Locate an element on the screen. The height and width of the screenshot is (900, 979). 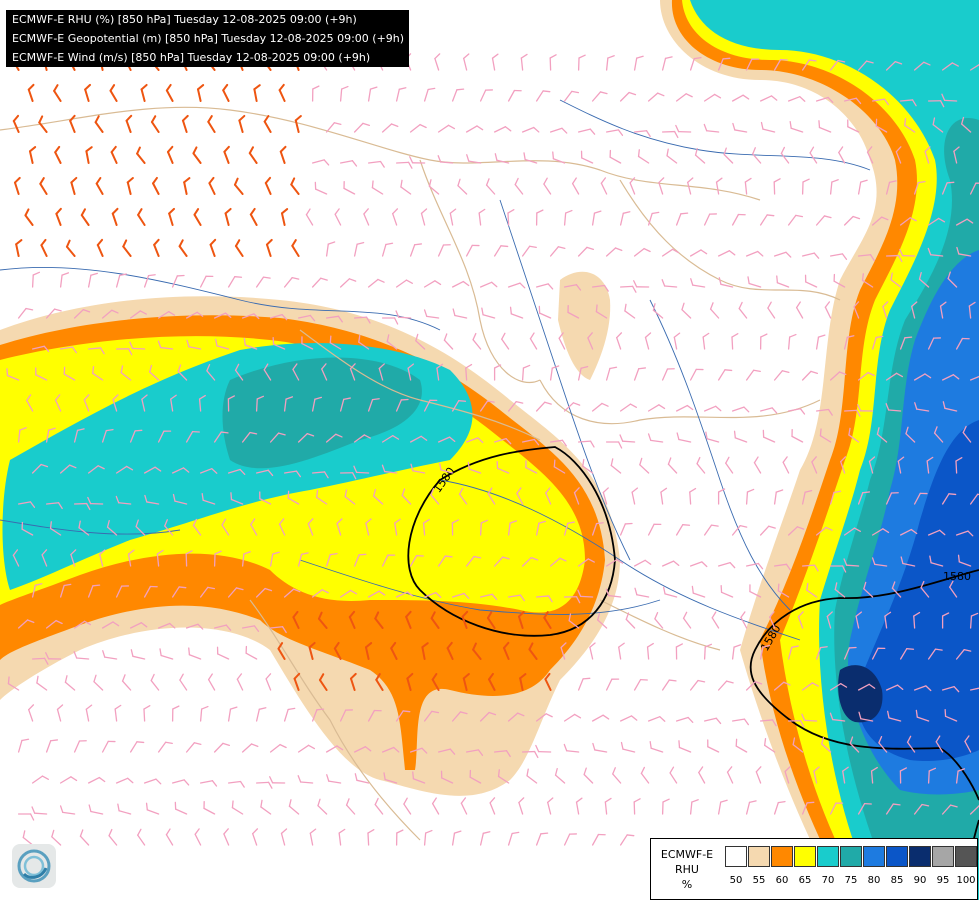
legend-tick-label: 60 is located at coordinates (782, 880).